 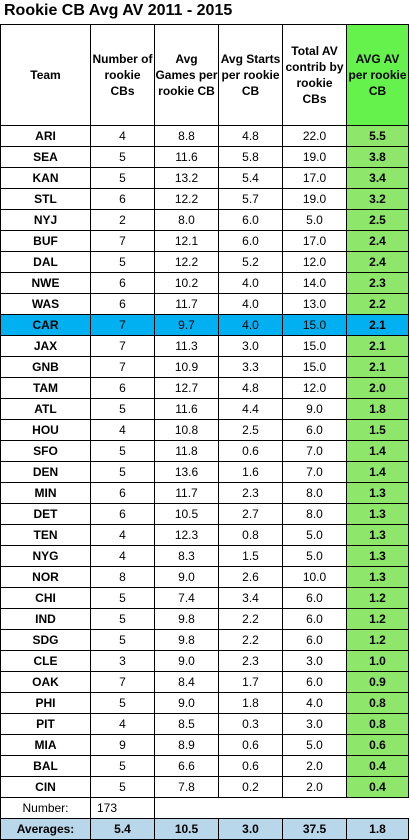 I want to click on total-cell: 12.0, so click(x=314, y=262).